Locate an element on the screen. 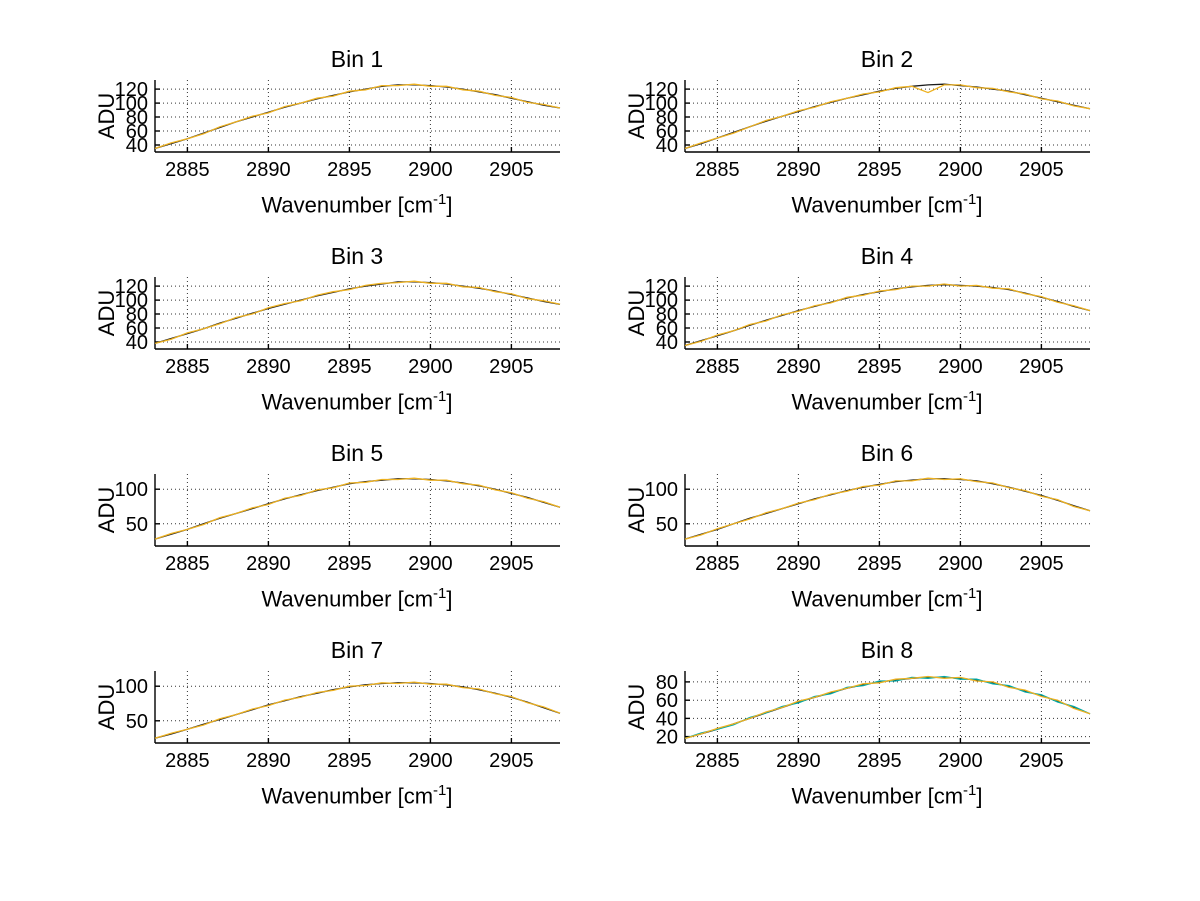 The height and width of the screenshot is (901, 1200). subplot-title: Bin 8 is located at coordinates (887, 650).